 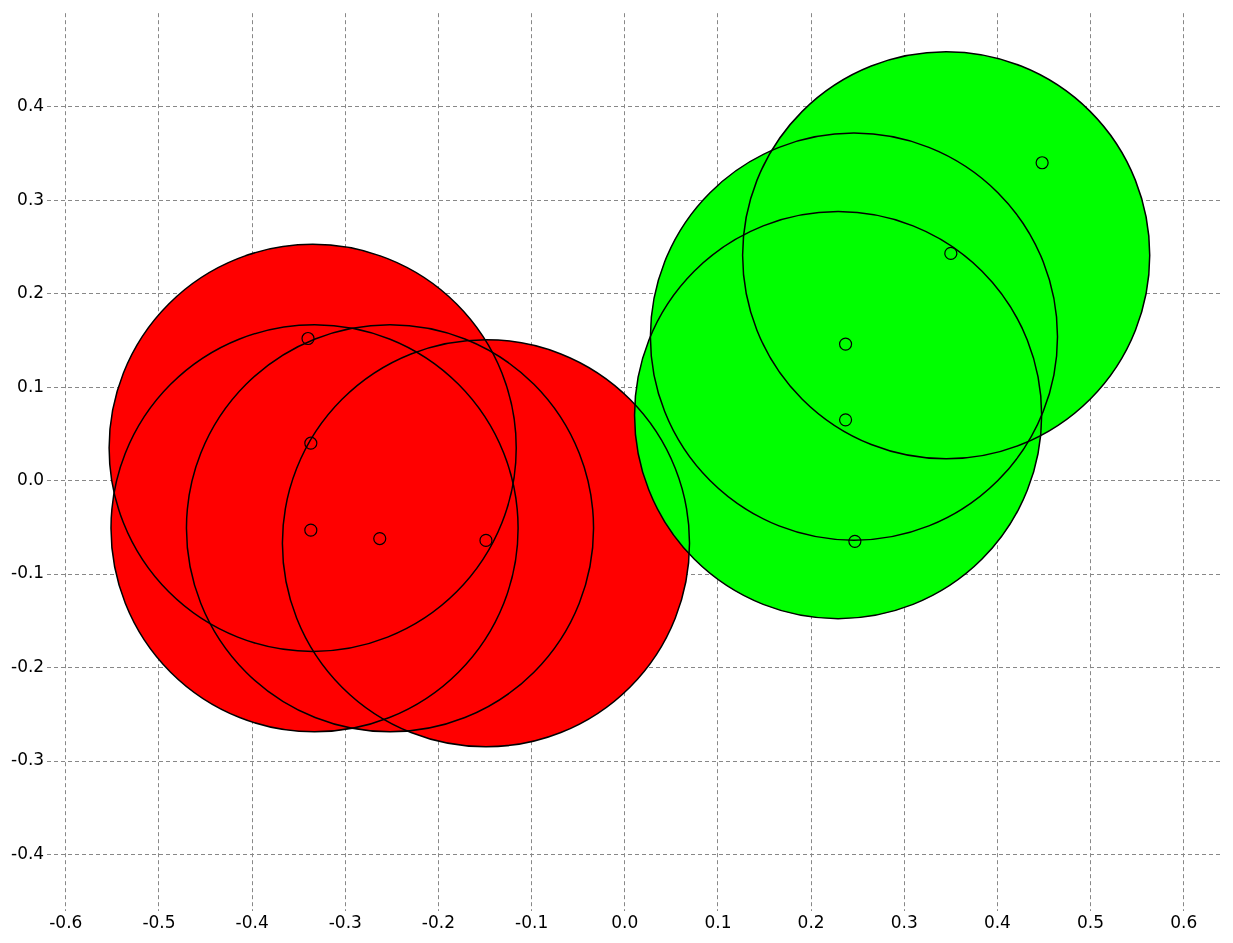 I want to click on x-tick-label: -0.3, so click(x=345, y=922).